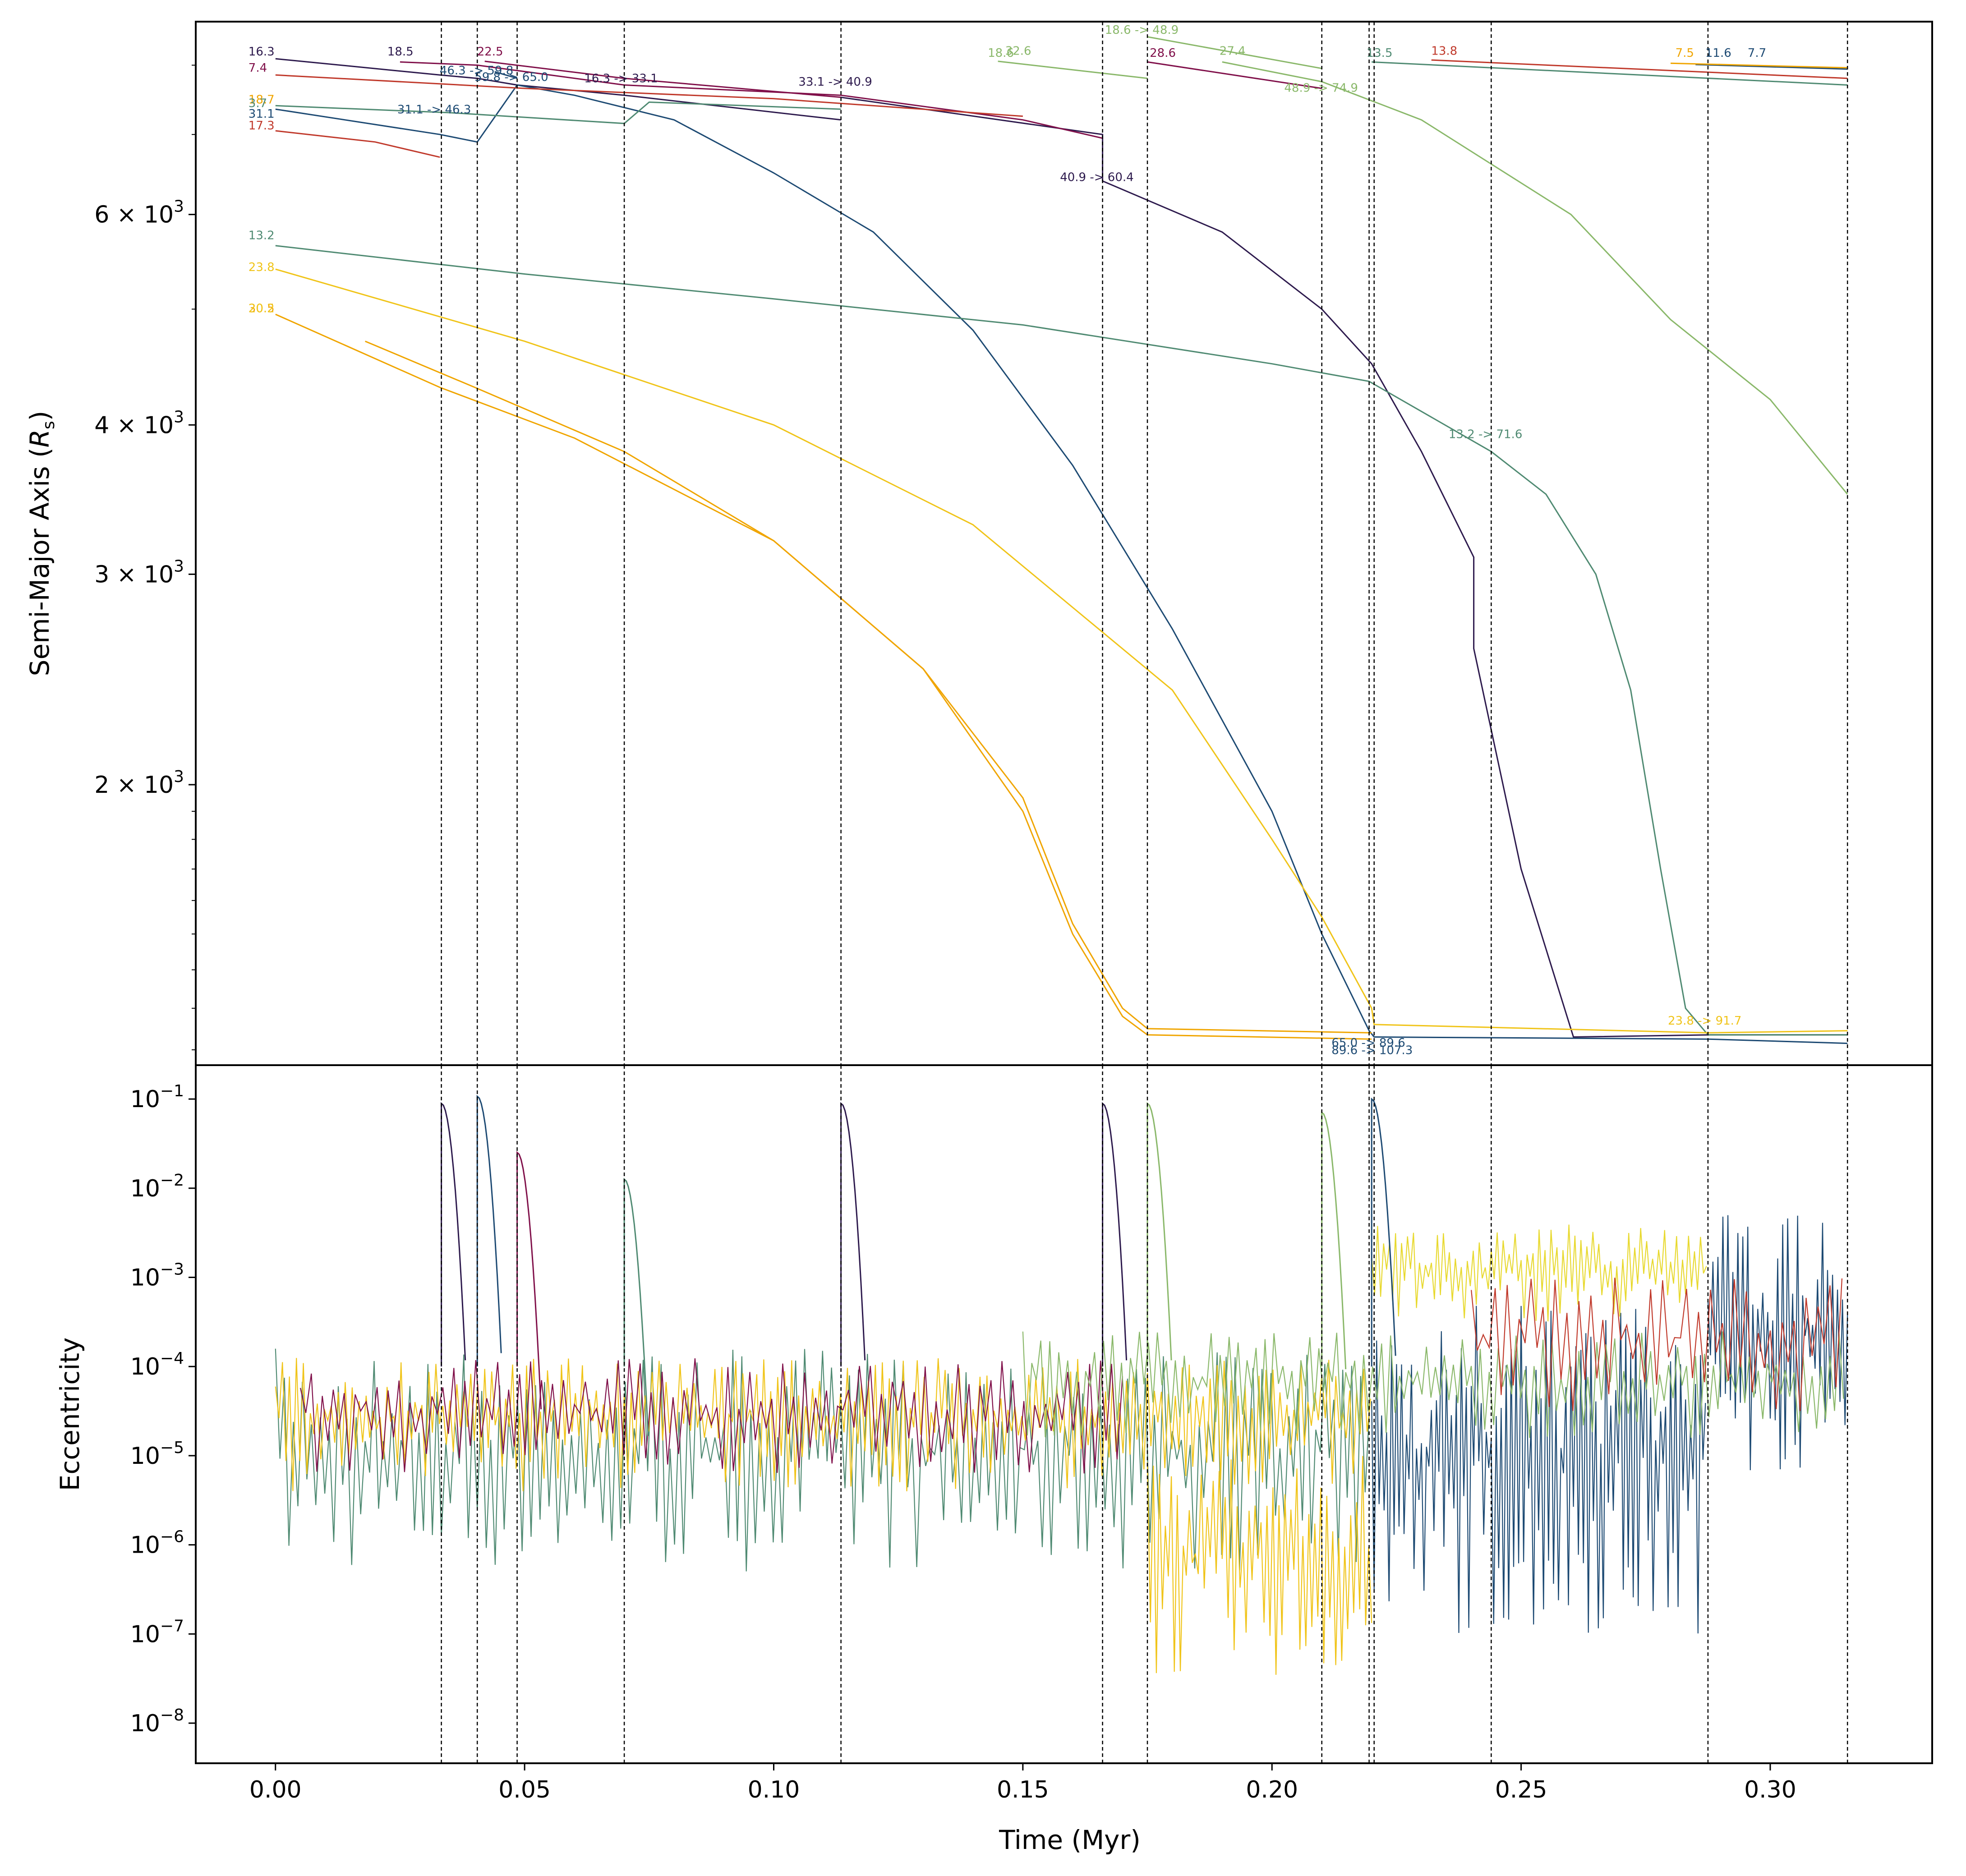 This screenshot has height=1876, width=1966. I want to click on annotation-18: 32.6, so click(1018, 51).